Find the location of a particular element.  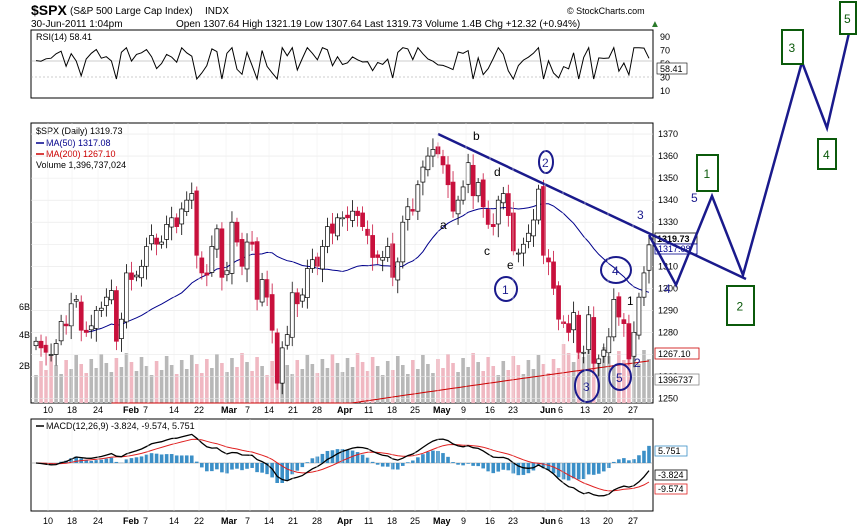

x-tick-label: 11 is located at coordinates (368, 521).